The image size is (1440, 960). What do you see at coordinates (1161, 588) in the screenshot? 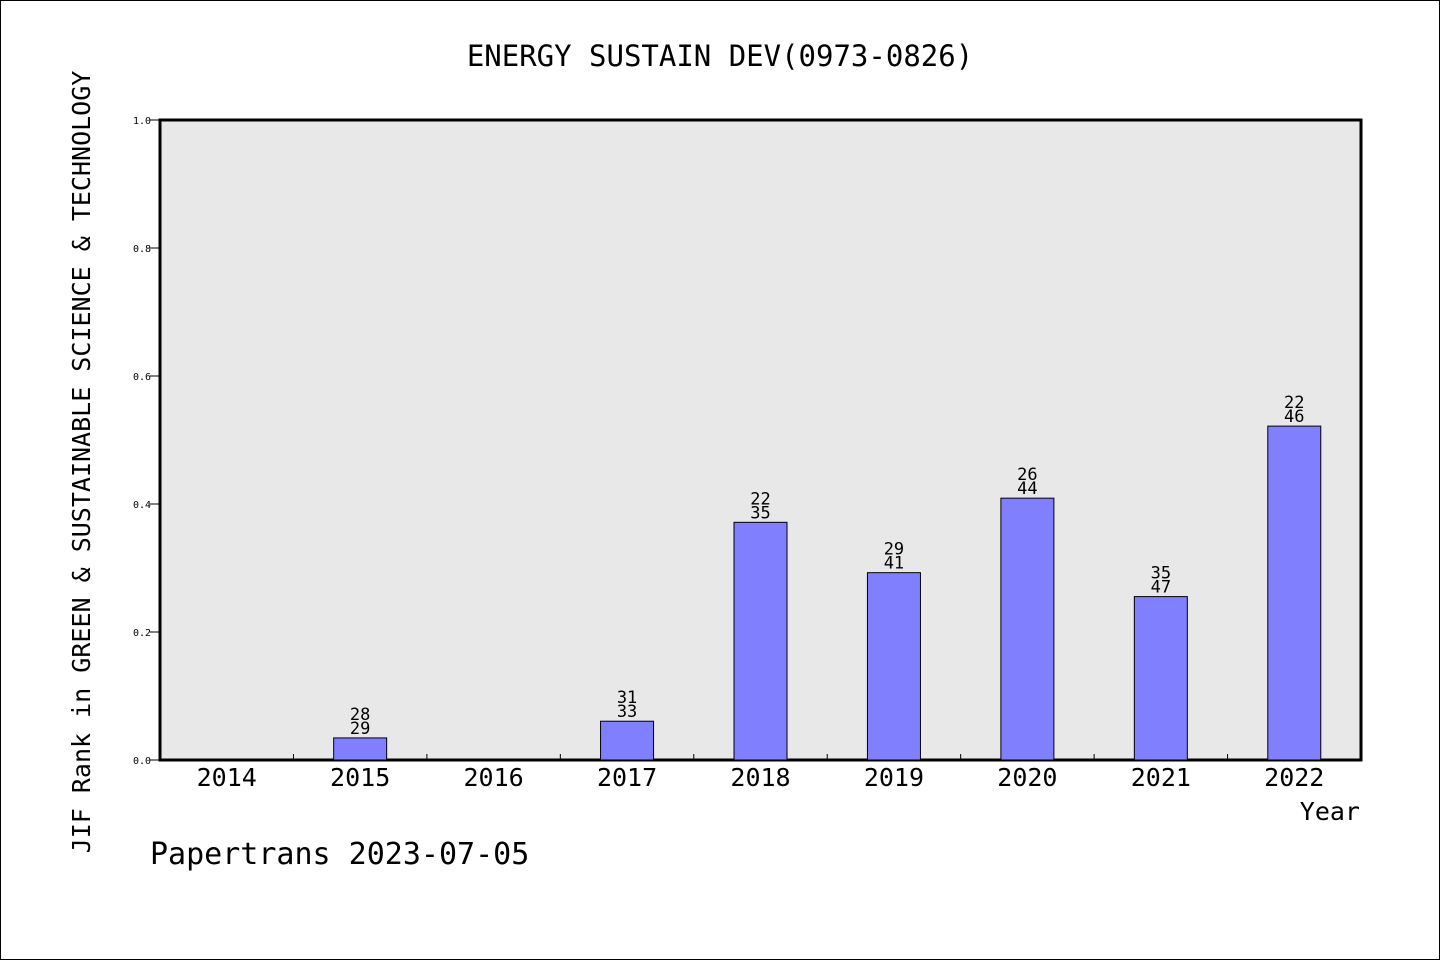
I see `total-label-2021: 47` at bounding box center [1161, 588].